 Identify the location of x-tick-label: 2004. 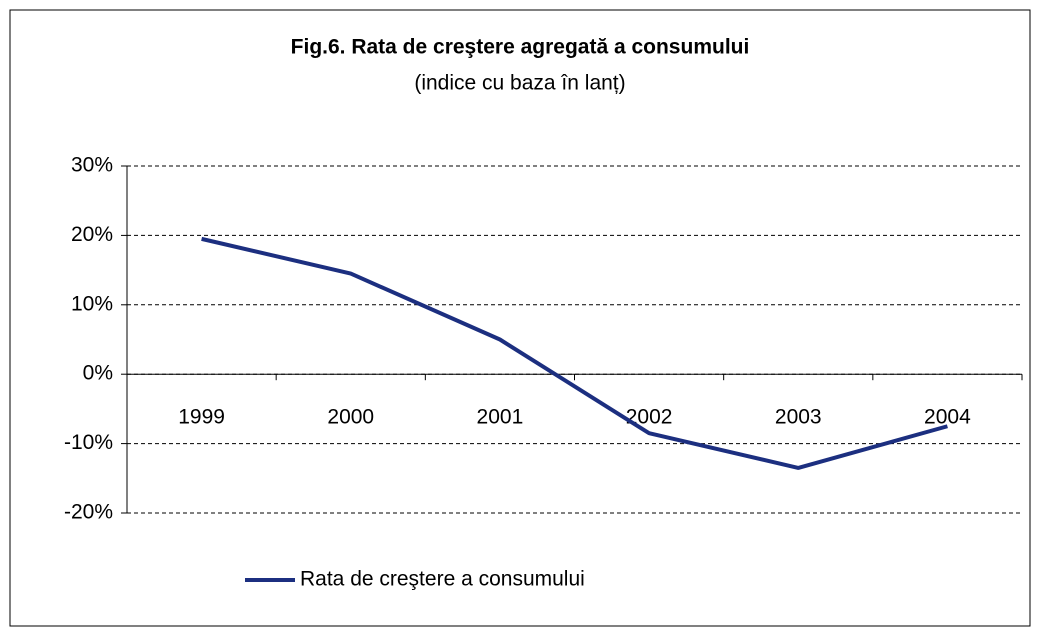
(947, 417).